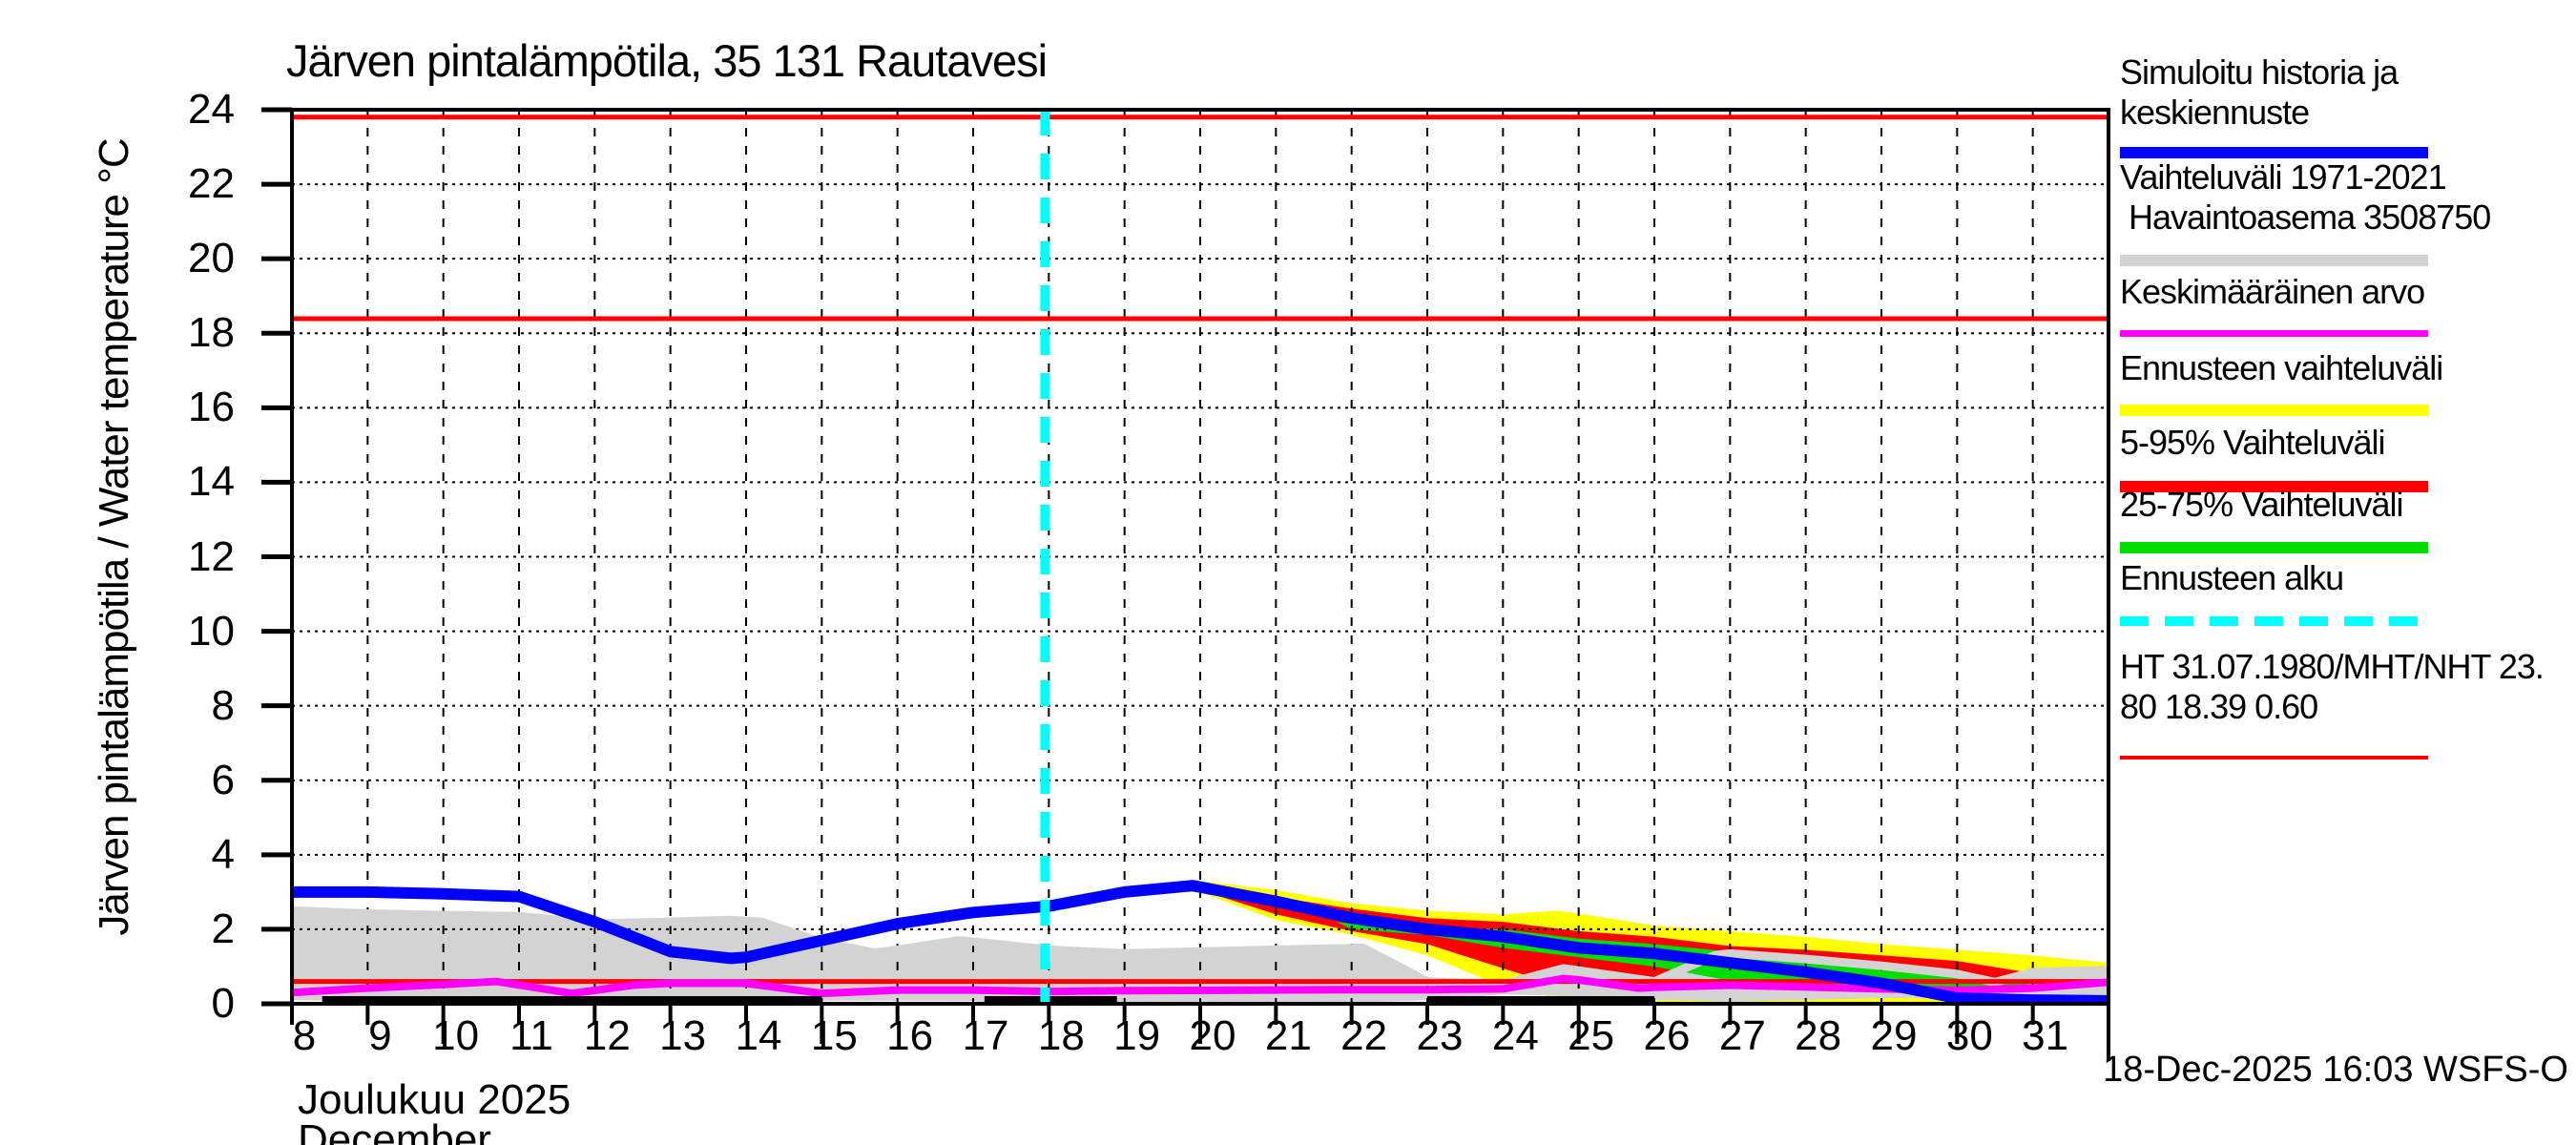 This screenshot has width=2576, height=1145. I want to click on y-tick-label: 22, so click(211, 184).